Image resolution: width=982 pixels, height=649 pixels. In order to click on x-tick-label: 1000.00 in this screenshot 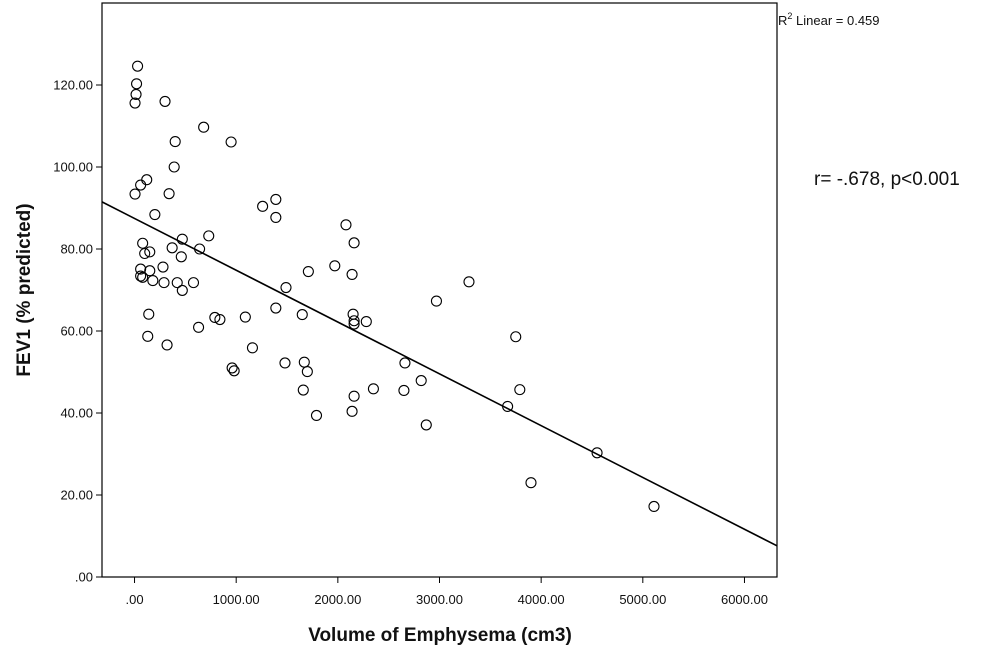, I will do `click(236, 599)`.